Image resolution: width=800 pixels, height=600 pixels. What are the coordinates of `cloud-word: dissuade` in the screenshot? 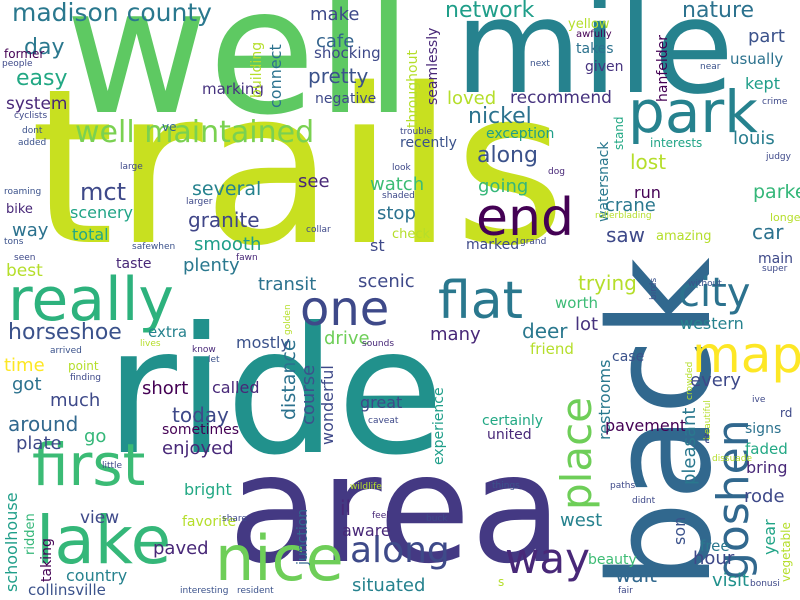 It's located at (732, 459).